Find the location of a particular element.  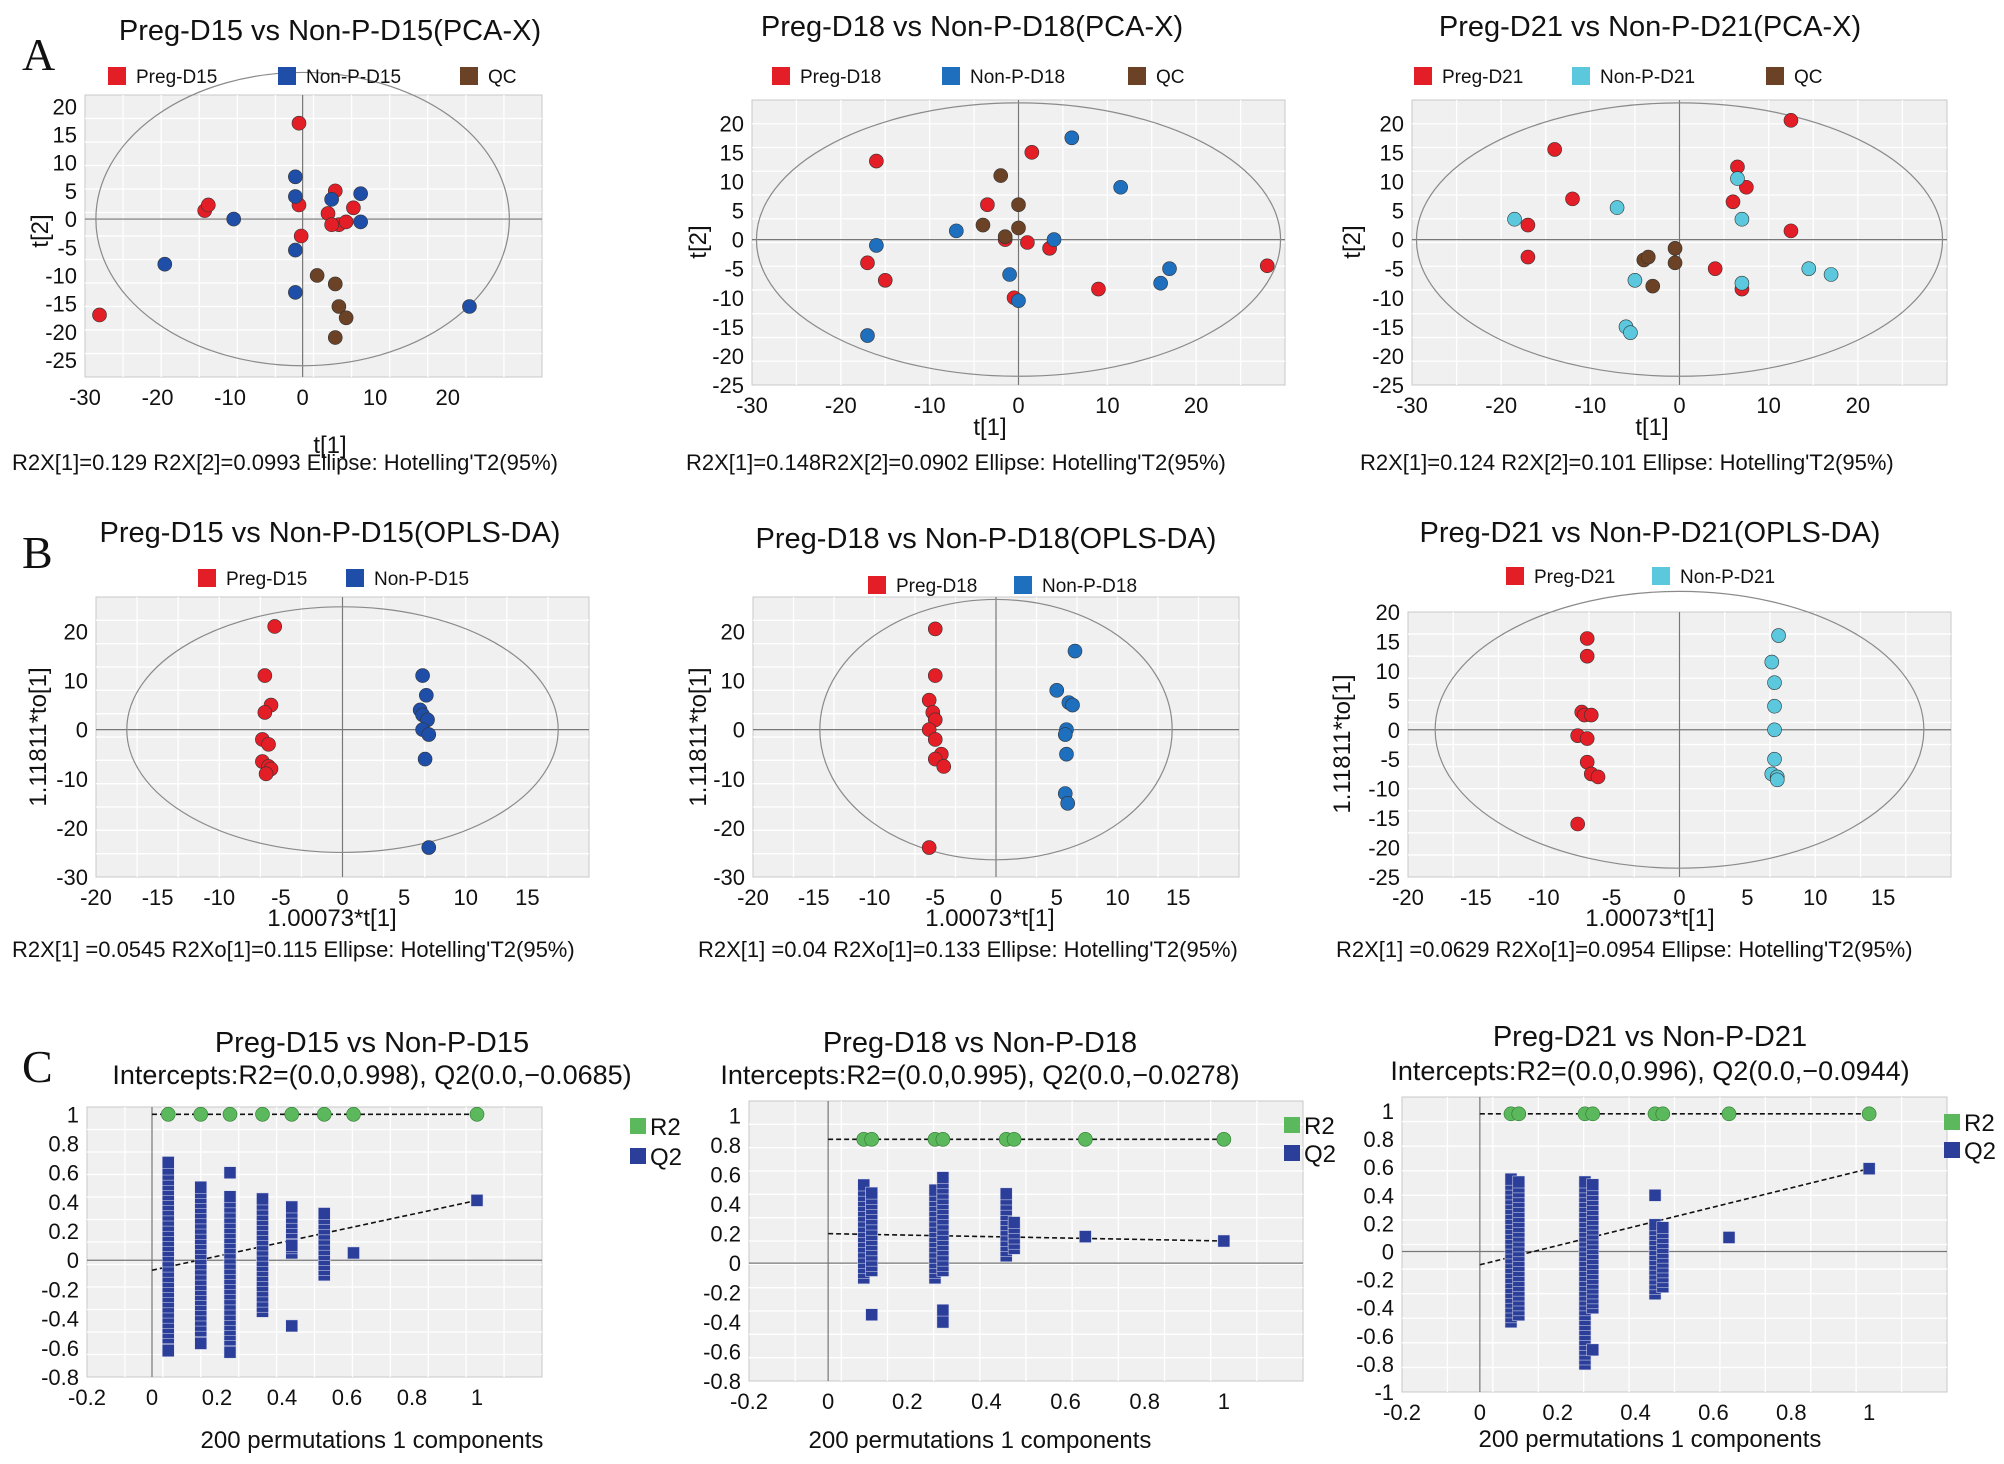

x-tick-label: 0.2 is located at coordinates (1557, 1412).